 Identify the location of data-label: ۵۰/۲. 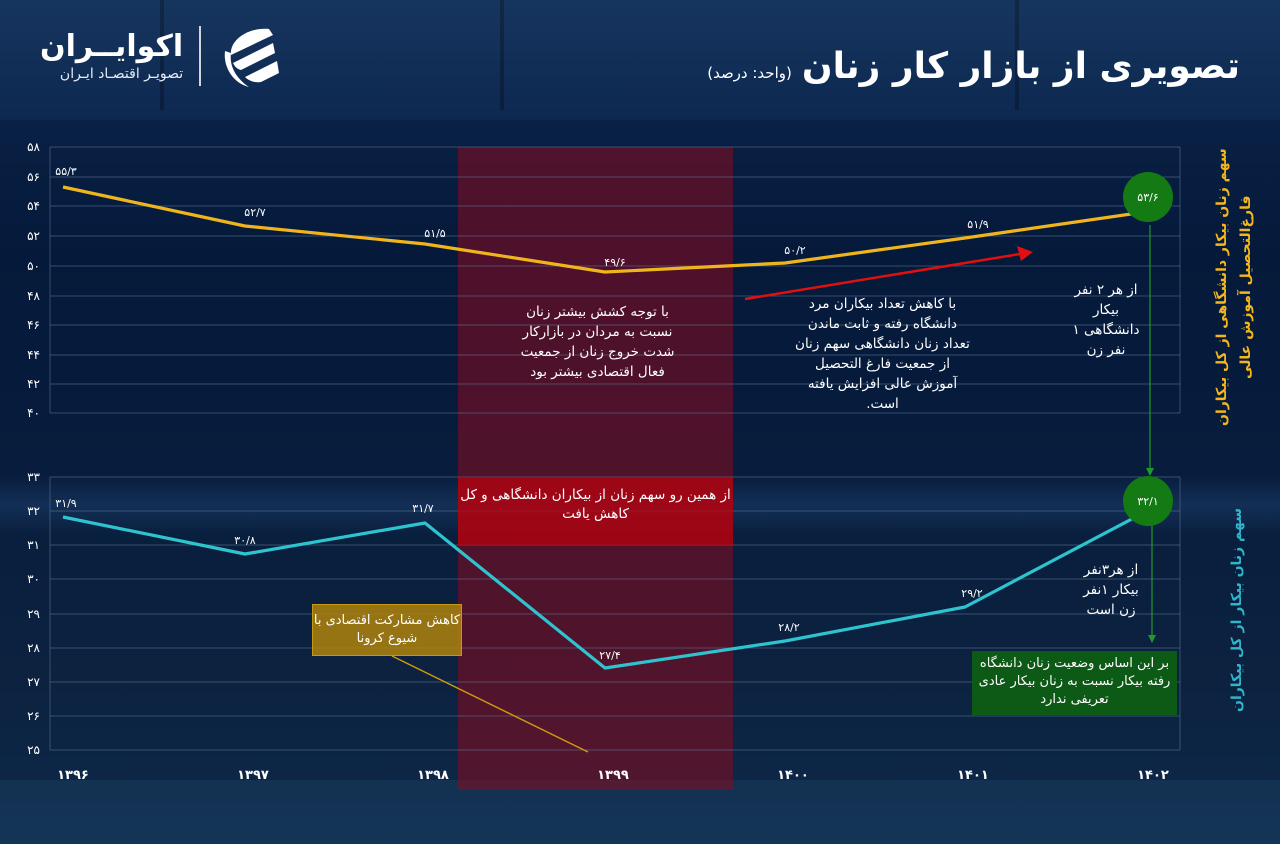
(795, 250).